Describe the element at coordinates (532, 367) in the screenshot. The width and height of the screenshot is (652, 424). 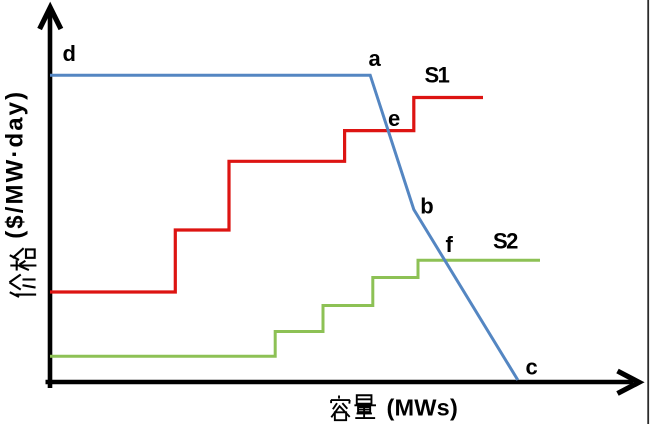
I see `svg-text: c` at that location.